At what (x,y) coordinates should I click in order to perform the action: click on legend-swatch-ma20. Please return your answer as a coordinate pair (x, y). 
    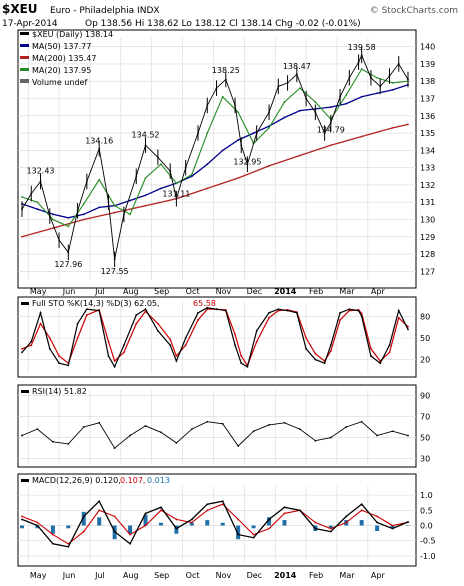
    Looking at the image, I should click on (24, 69).